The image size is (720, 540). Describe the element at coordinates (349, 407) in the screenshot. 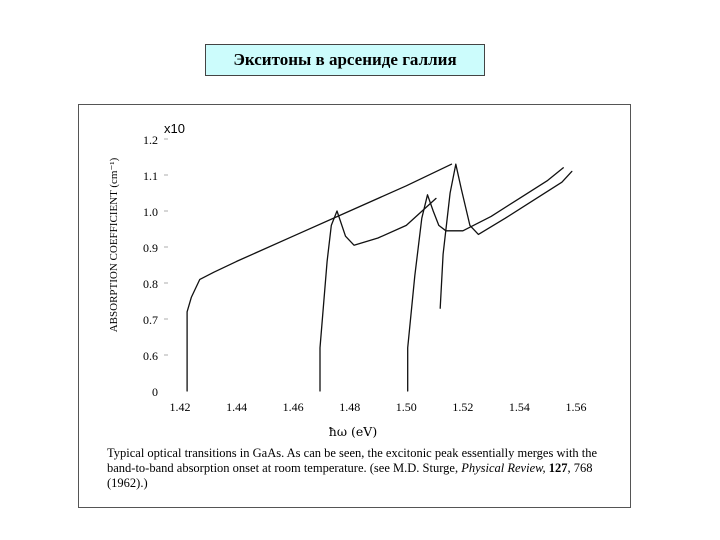

I see `x-tick-label: 1.48` at that location.